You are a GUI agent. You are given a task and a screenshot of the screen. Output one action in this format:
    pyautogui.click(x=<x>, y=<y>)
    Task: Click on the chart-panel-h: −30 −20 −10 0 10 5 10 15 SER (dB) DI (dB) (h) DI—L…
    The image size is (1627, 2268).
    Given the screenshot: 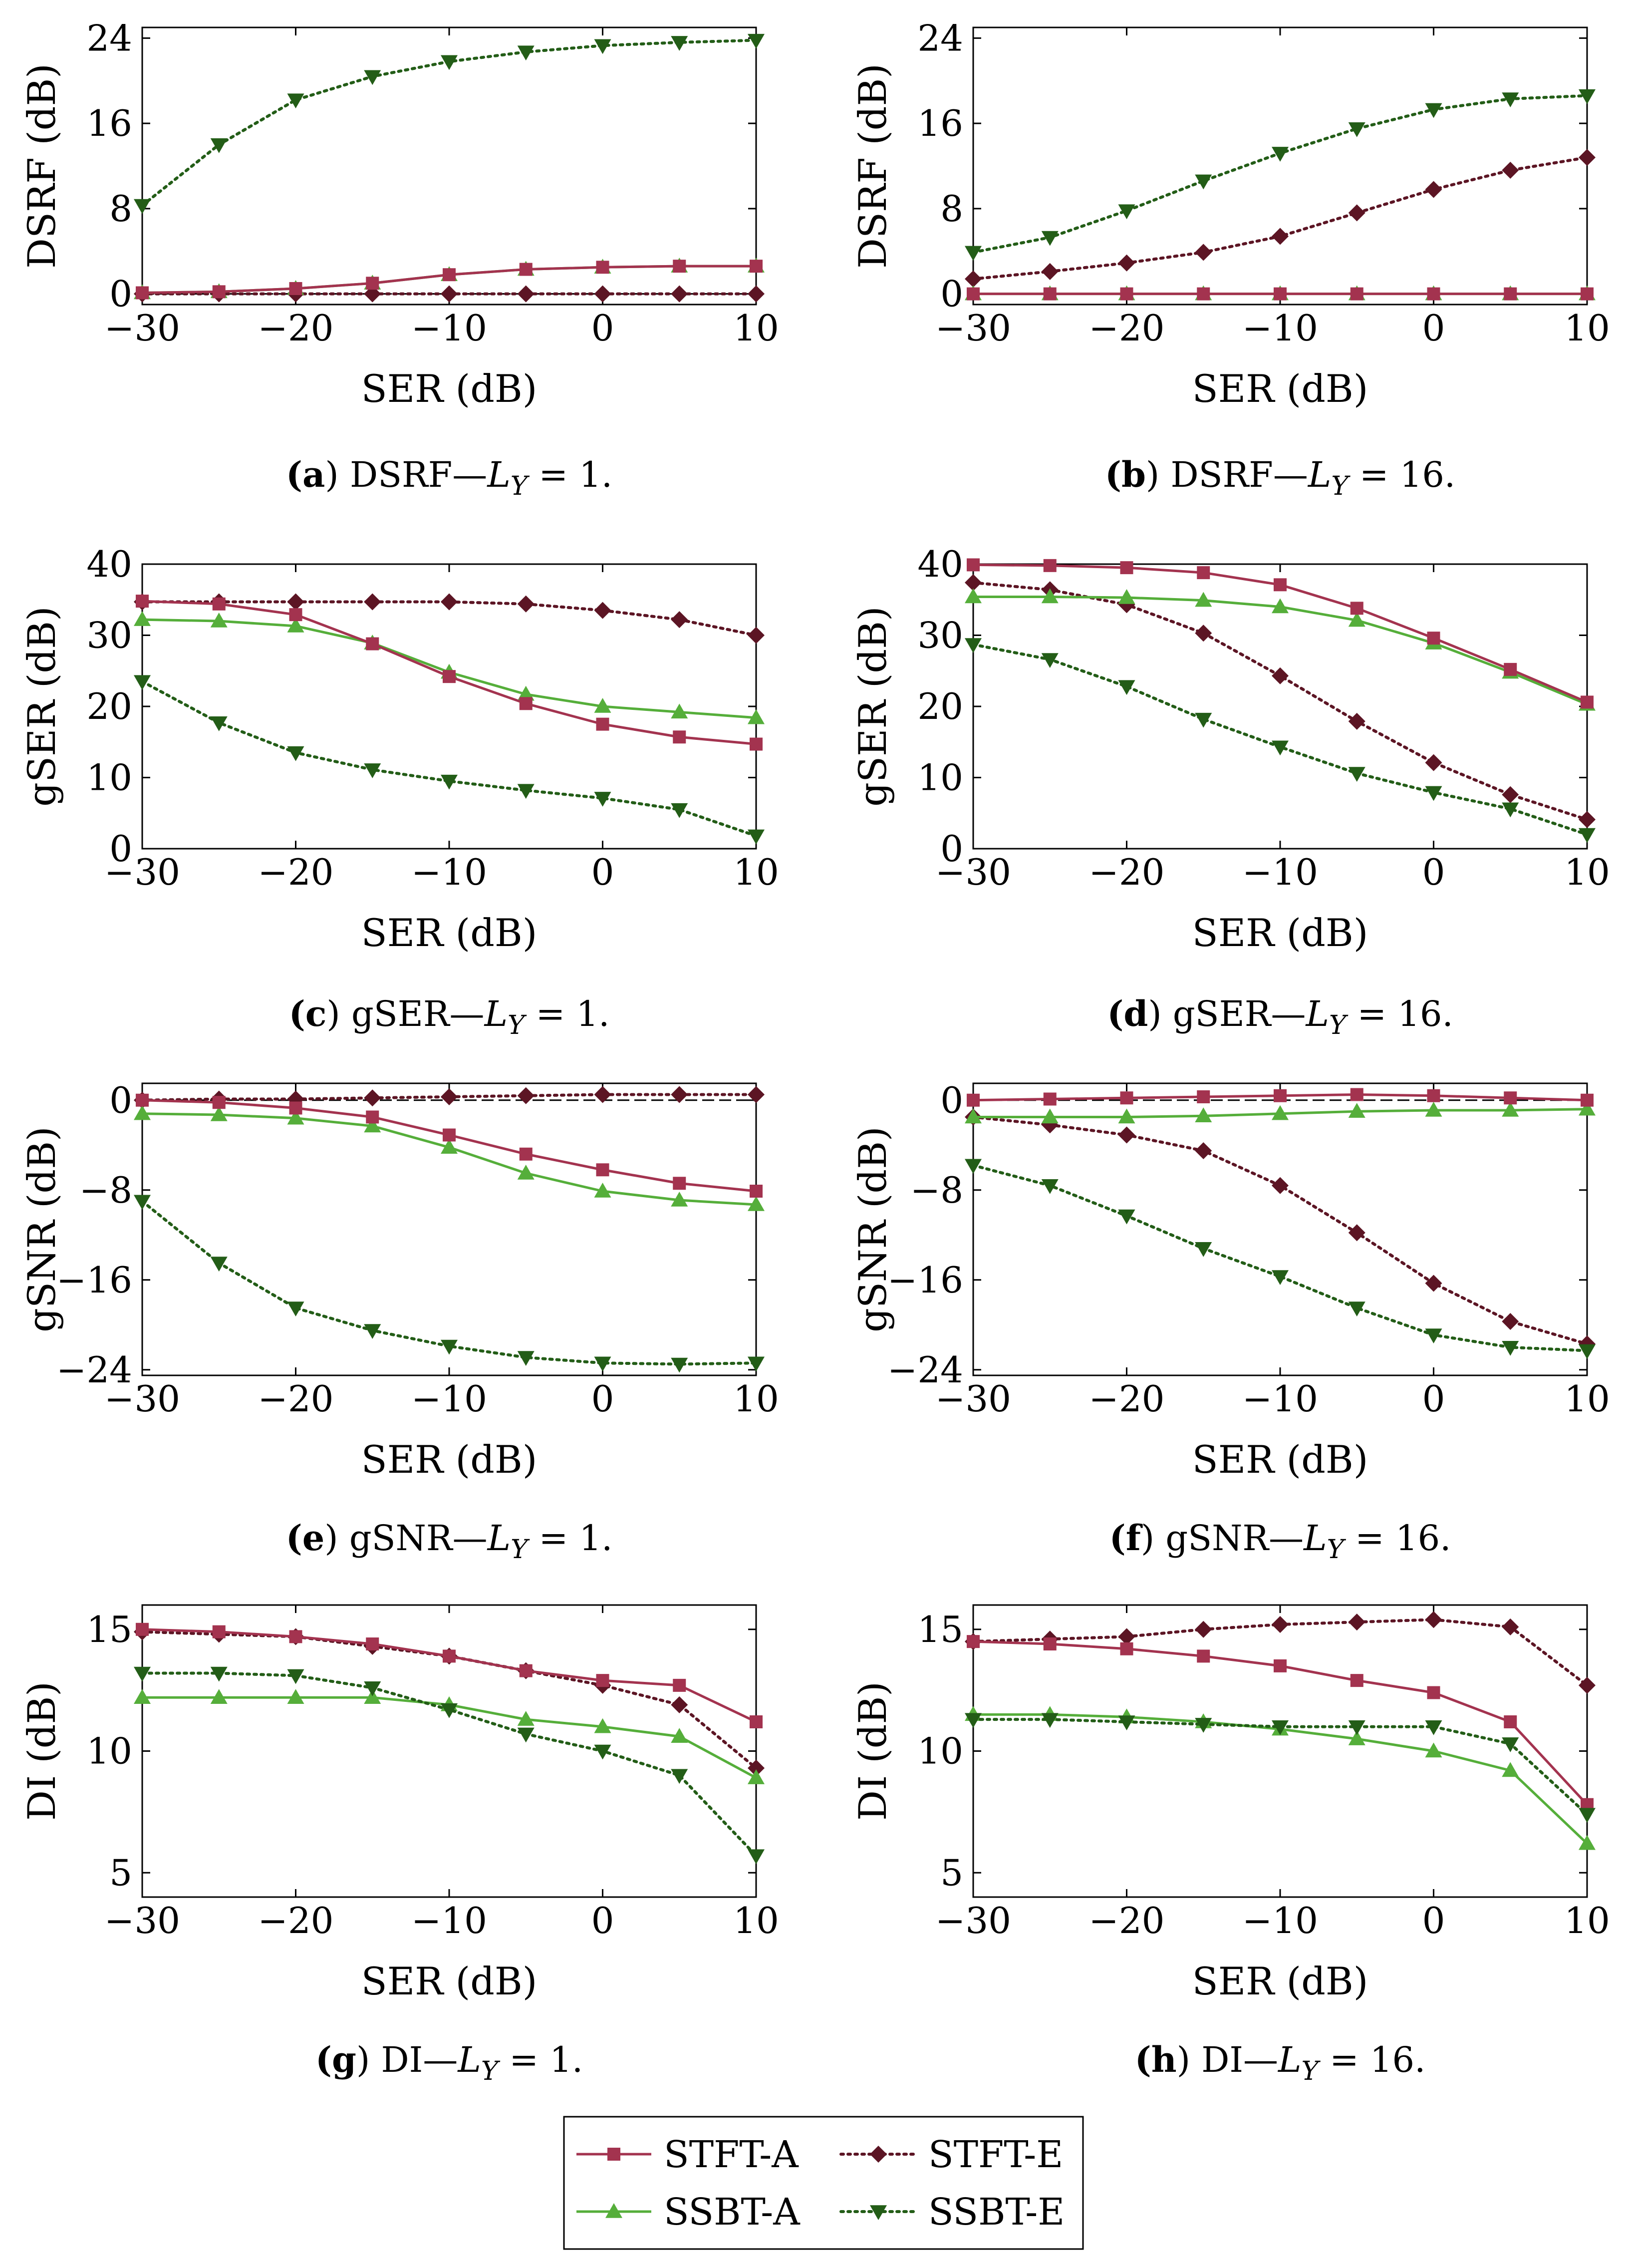 What is the action you would take?
    pyautogui.click(x=1230, y=1845)
    